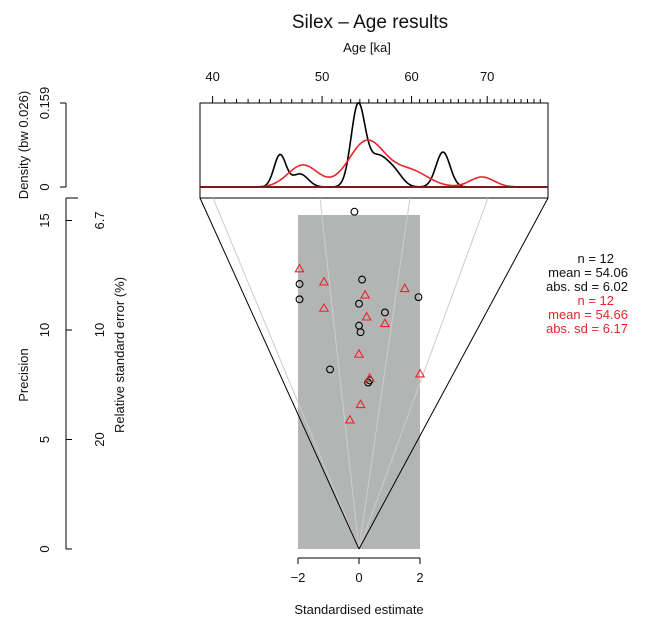 The height and width of the screenshot is (623, 656). Describe the element at coordinates (99, 439) in the screenshot. I see `rse-axis-tick-label: 20` at that location.